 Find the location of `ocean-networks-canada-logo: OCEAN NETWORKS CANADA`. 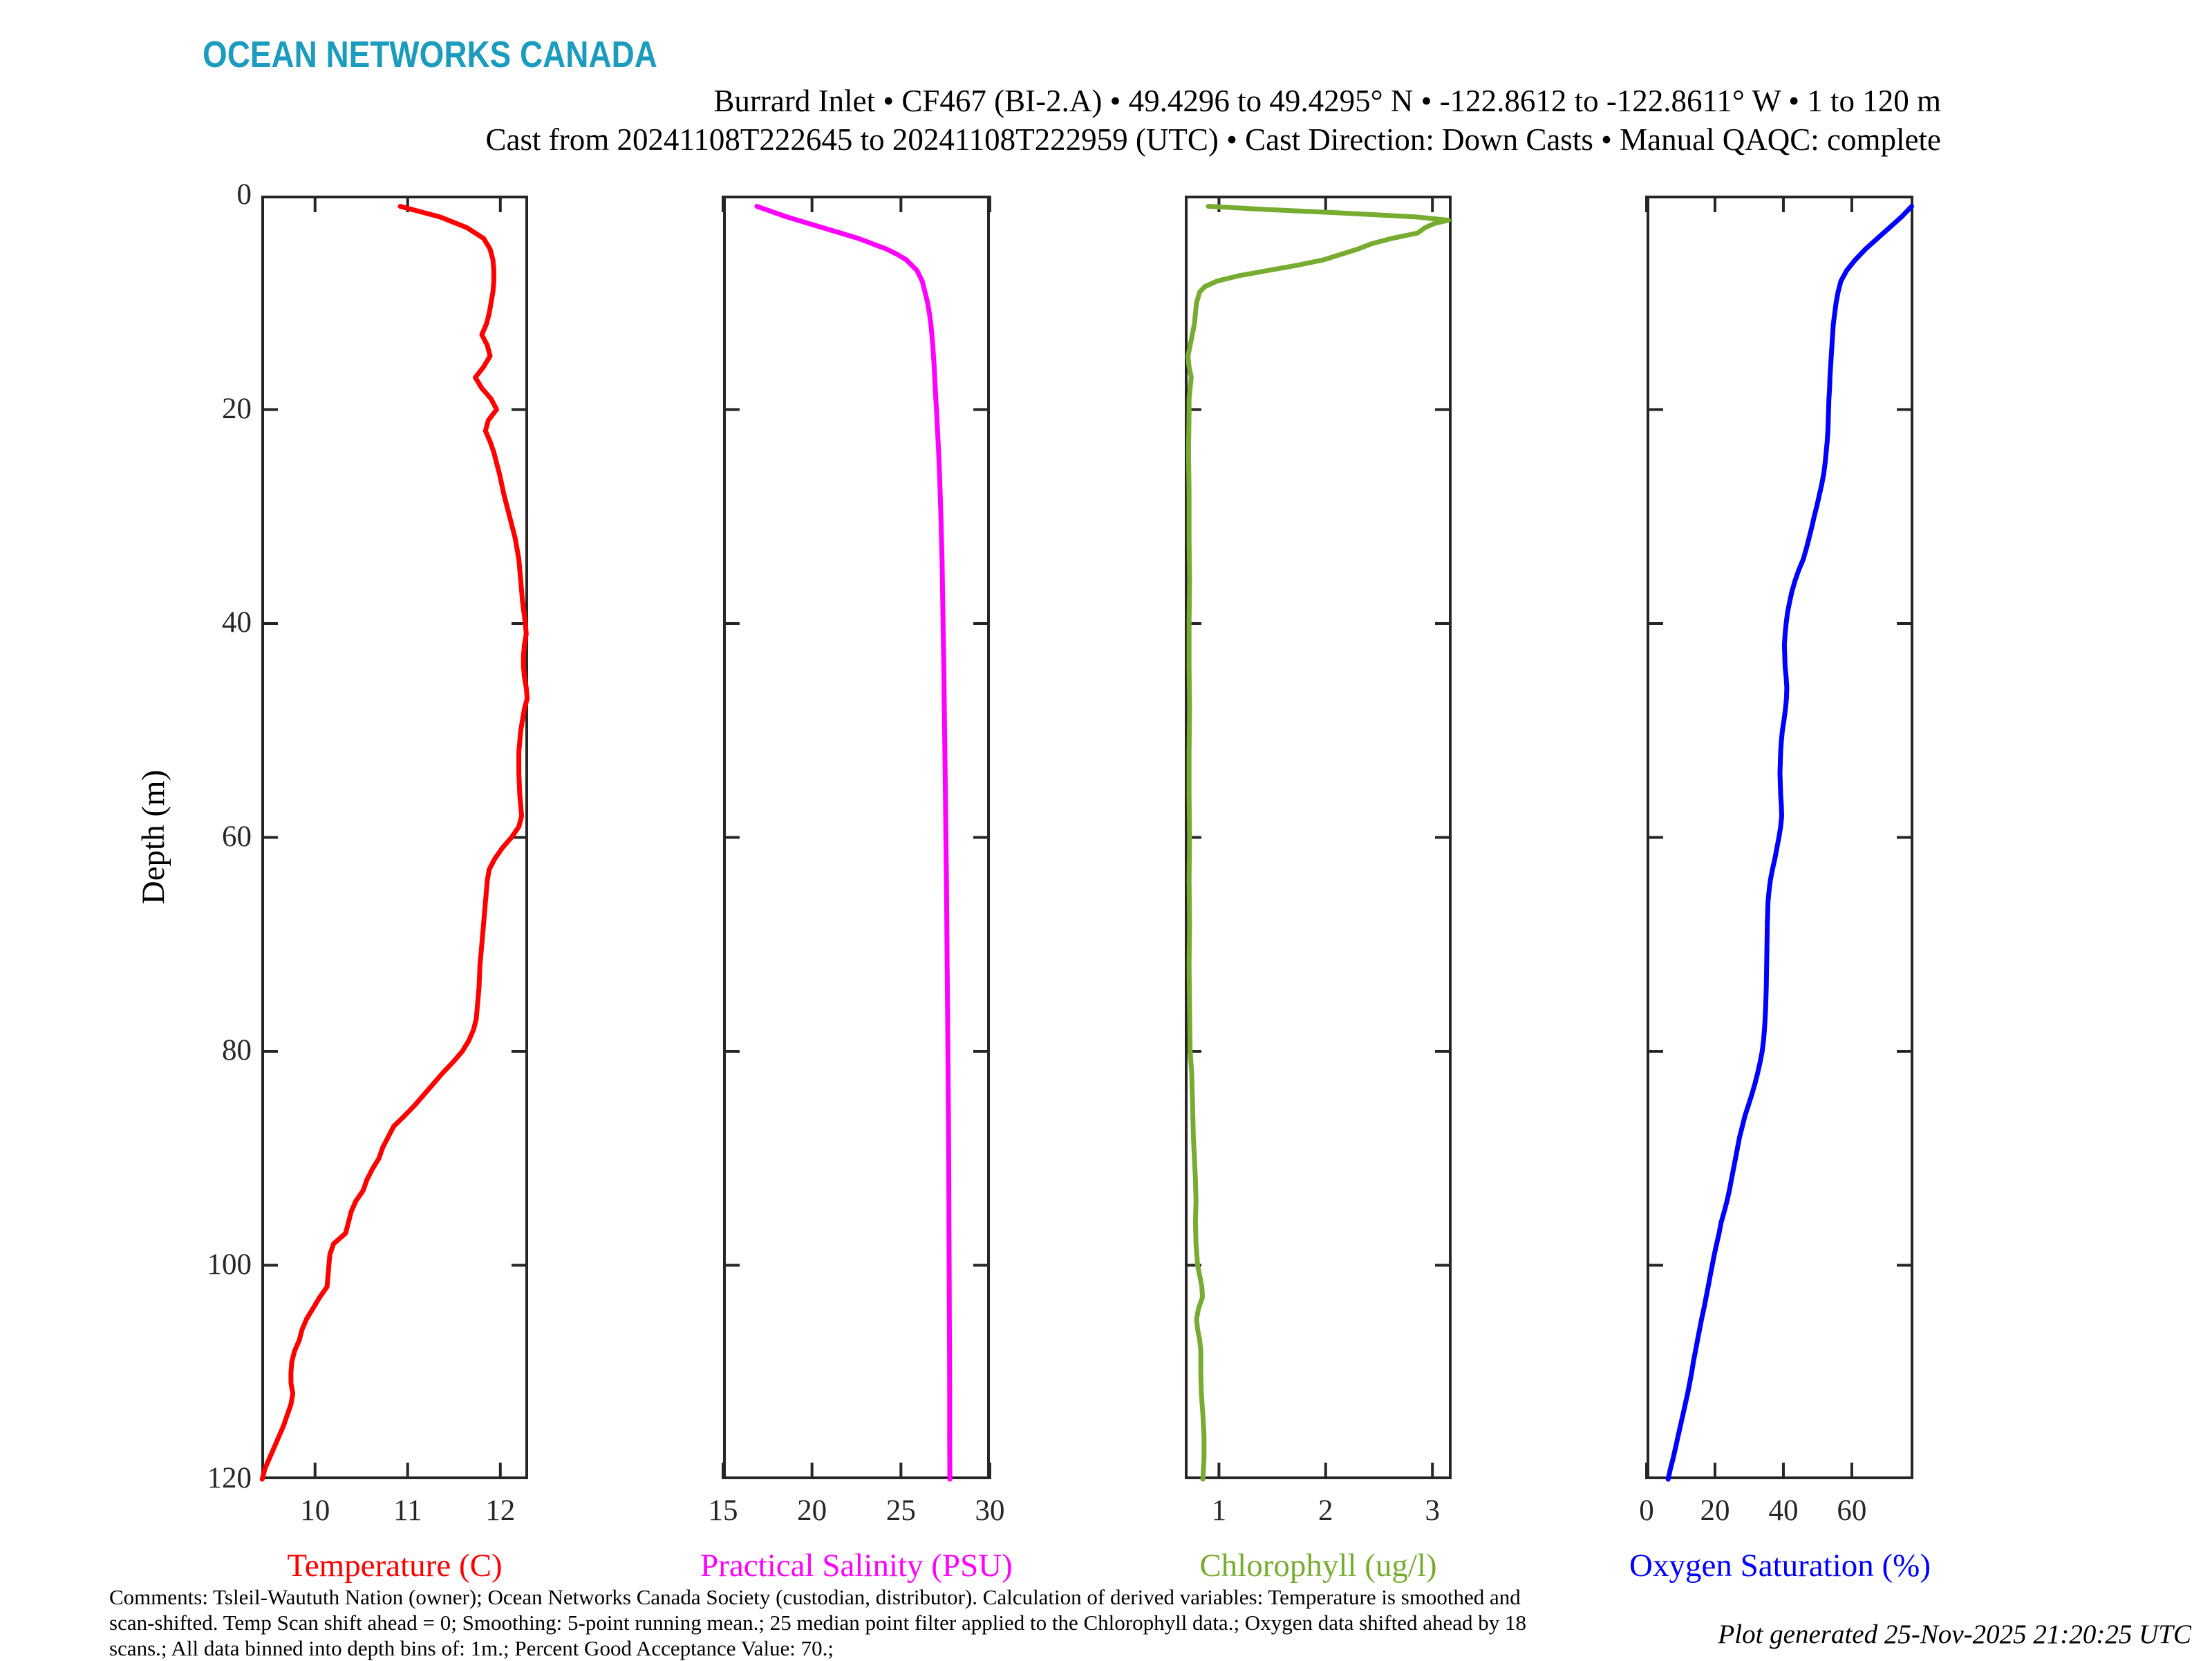

ocean-networks-canada-logo: OCEAN NETWORKS CANADA is located at coordinates (430, 54).